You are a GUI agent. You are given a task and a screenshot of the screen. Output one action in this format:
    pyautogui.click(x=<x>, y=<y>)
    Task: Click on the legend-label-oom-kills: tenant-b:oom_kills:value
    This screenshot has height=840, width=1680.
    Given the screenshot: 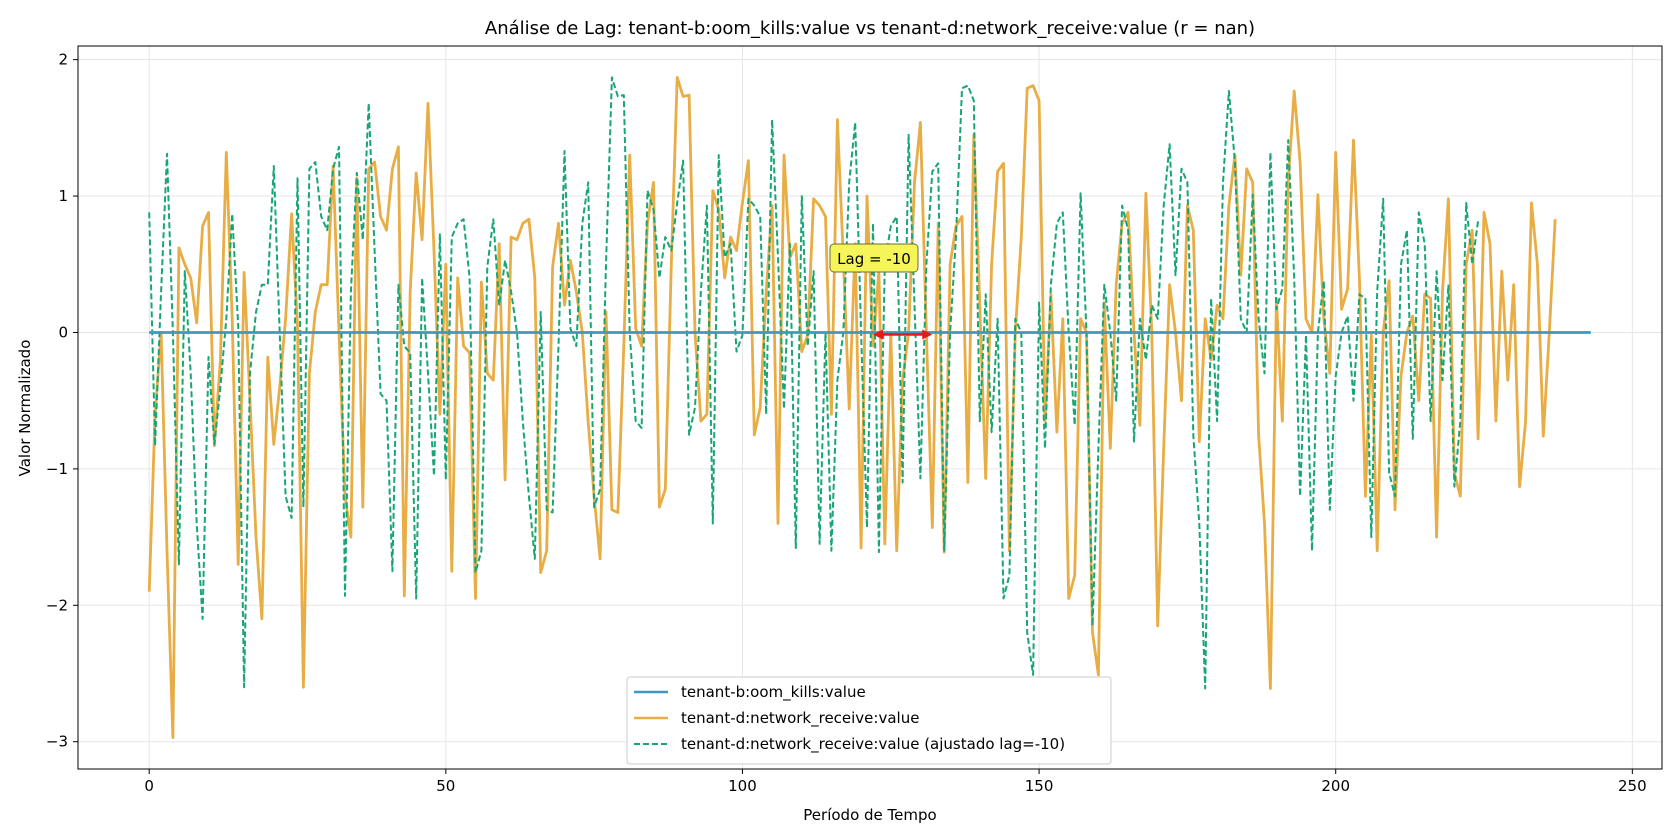 What is the action you would take?
    pyautogui.click(x=773, y=692)
    